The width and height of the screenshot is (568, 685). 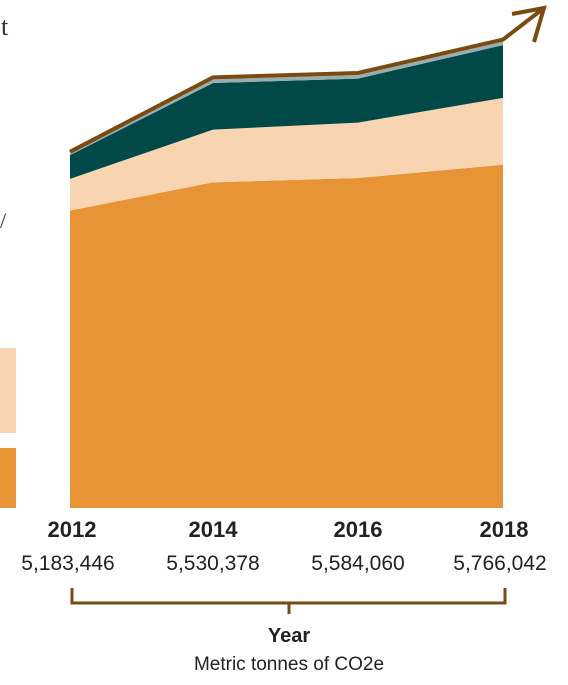 What do you see at coordinates (288, 601) in the screenshot?
I see `axis-bracket` at bounding box center [288, 601].